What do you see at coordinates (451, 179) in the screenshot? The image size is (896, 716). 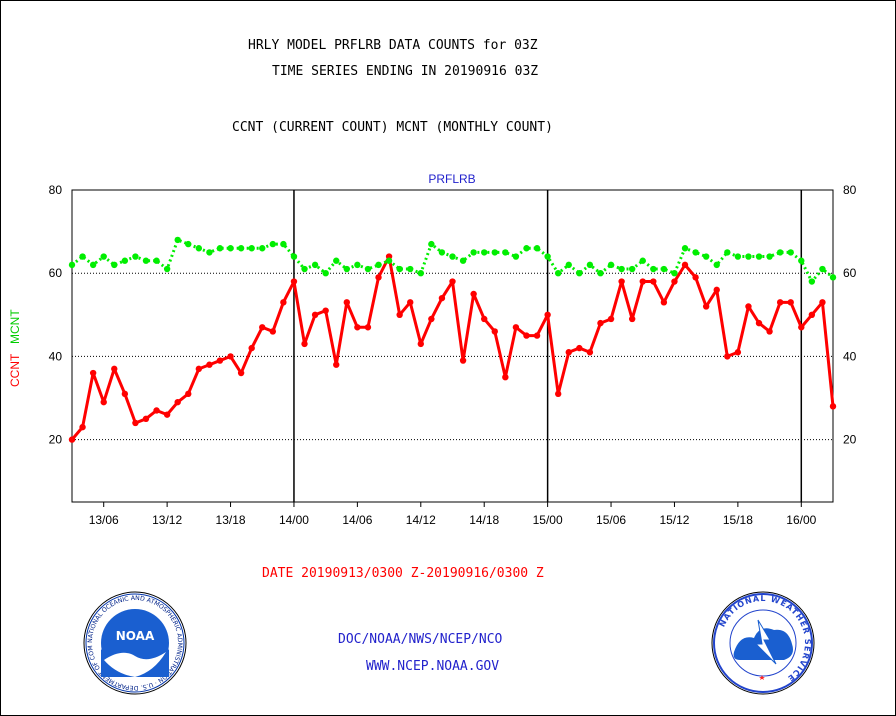 I see `plot-title: PRFLRB` at bounding box center [451, 179].